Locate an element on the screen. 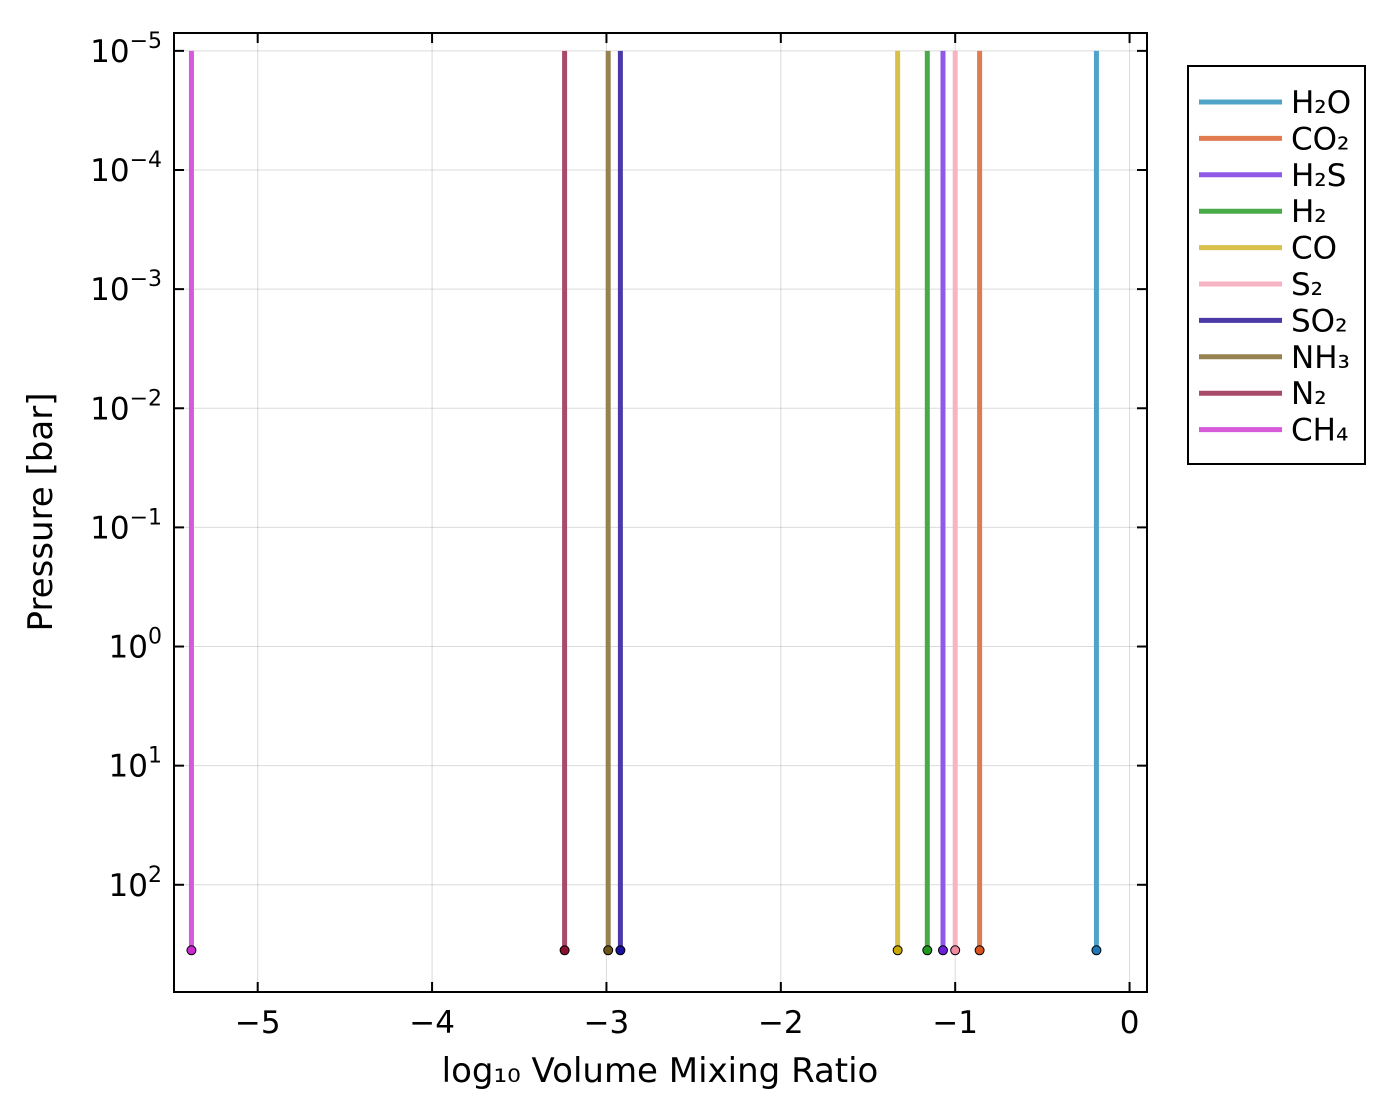  y-tick-label: 10⁻⁵ is located at coordinates (126, 49).